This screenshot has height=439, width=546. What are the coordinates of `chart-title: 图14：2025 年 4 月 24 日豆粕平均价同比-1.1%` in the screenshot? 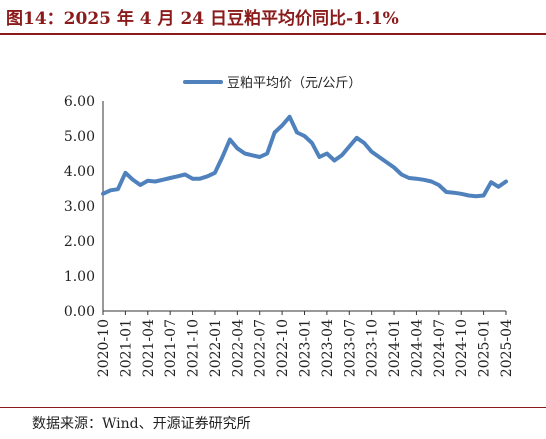 It's located at (202, 19).